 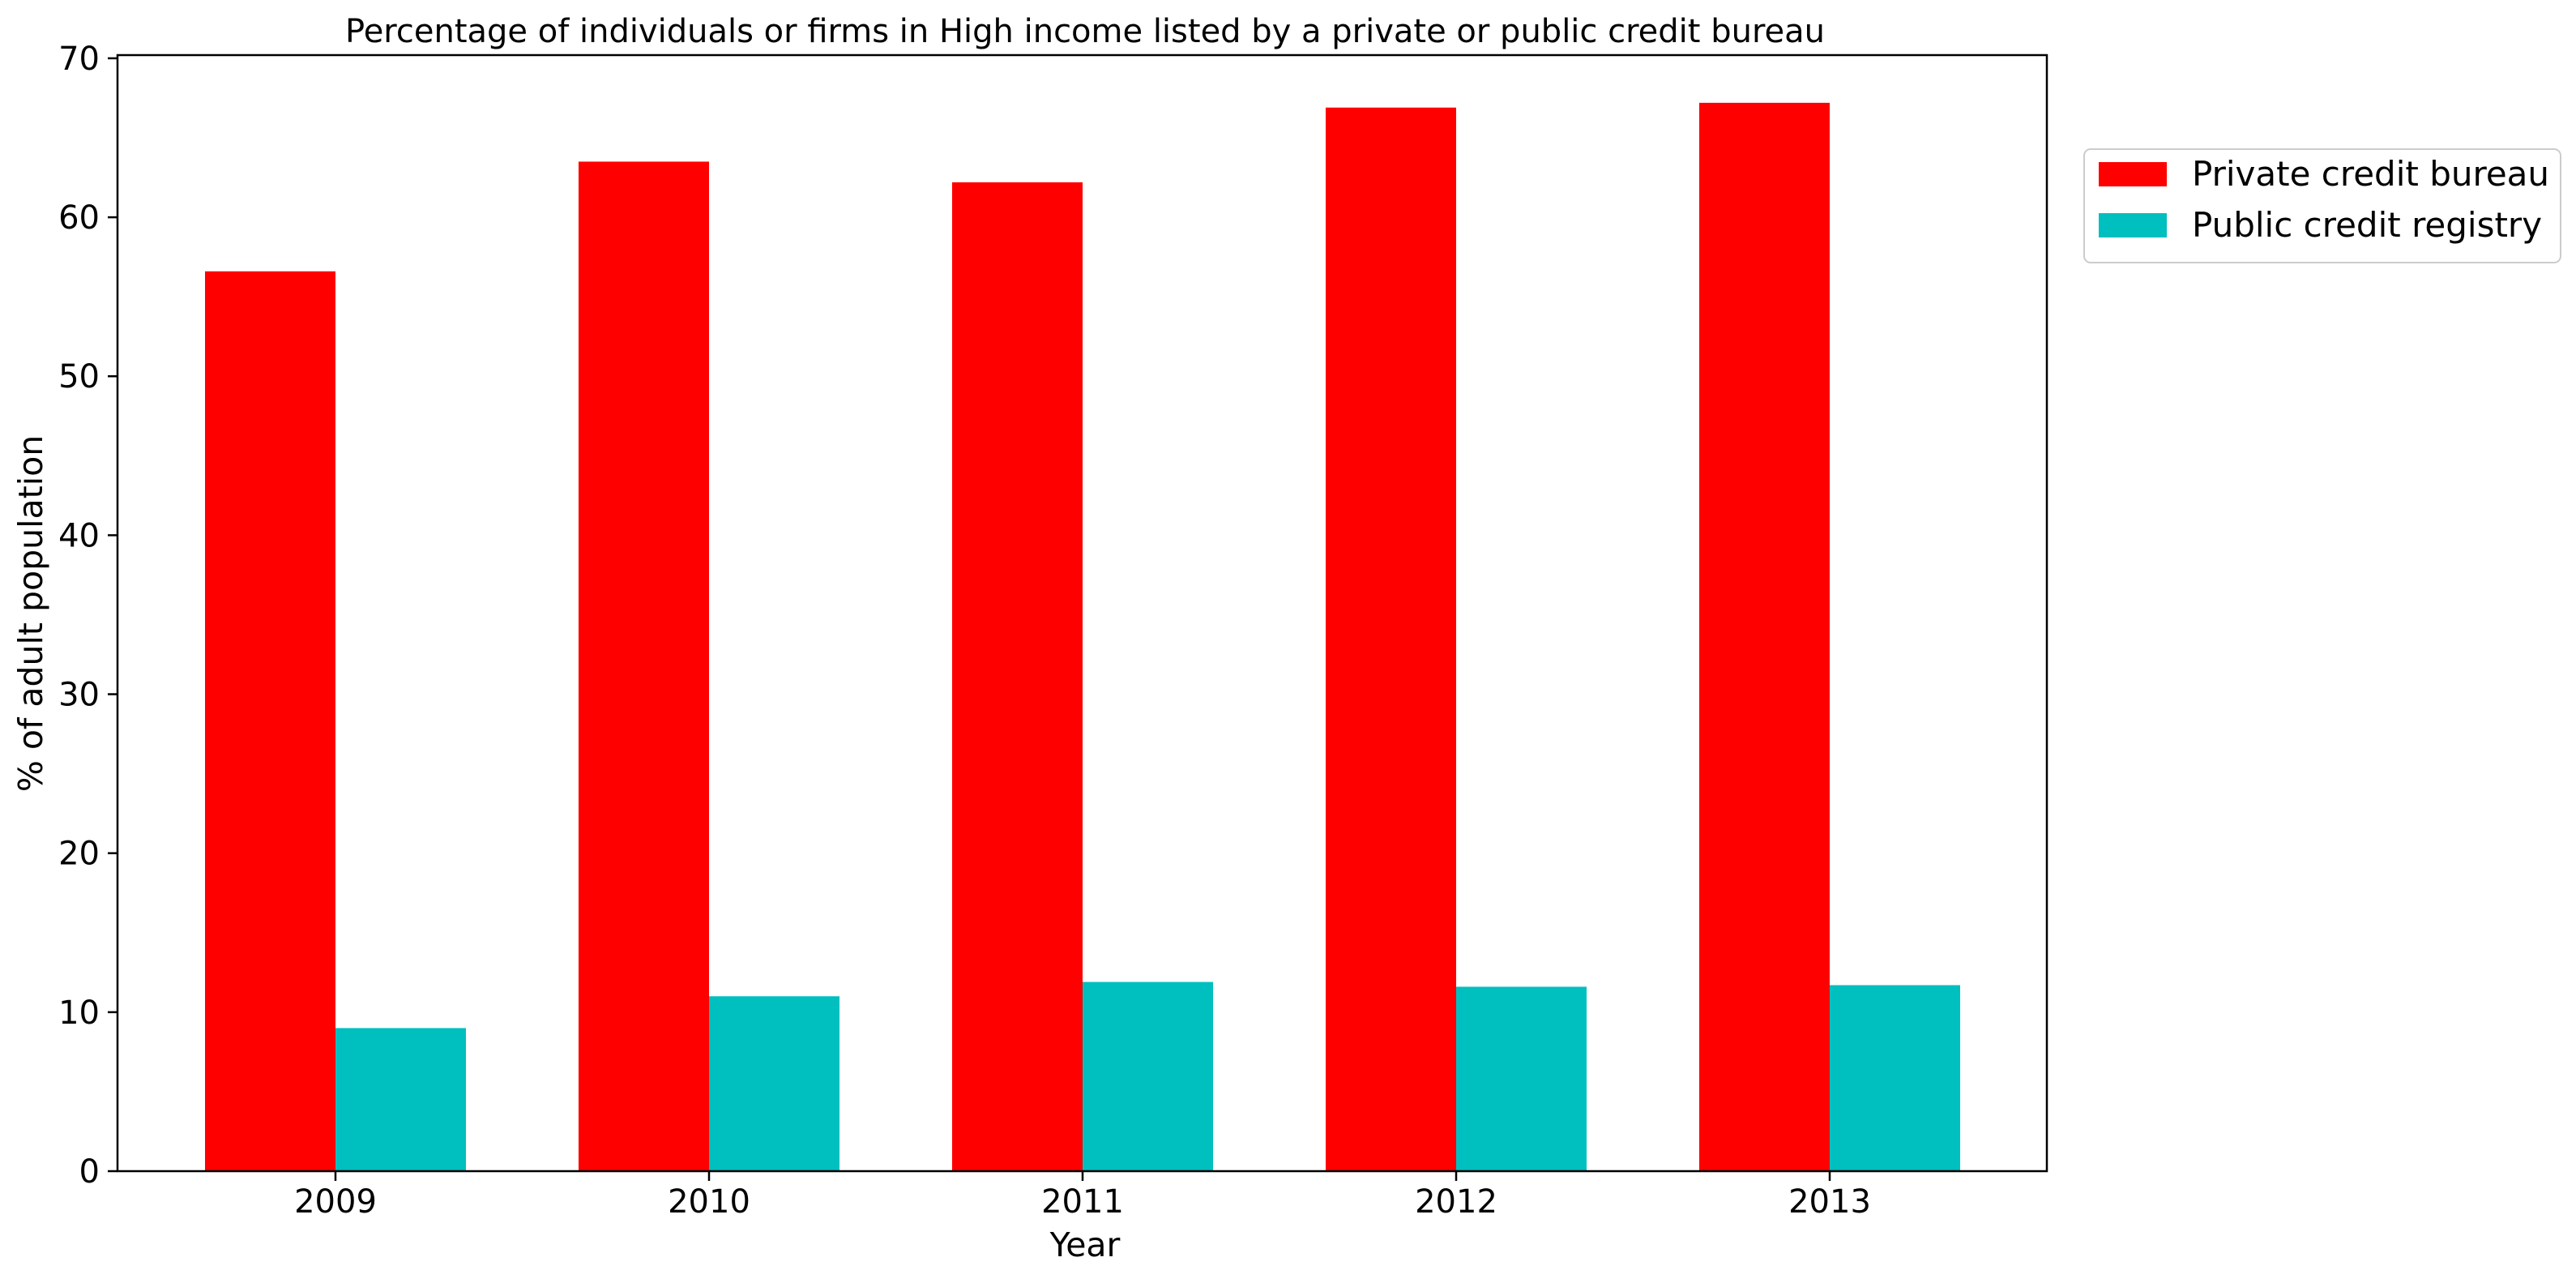 What do you see at coordinates (79, 695) in the screenshot?
I see `y-tick-label: 30` at bounding box center [79, 695].